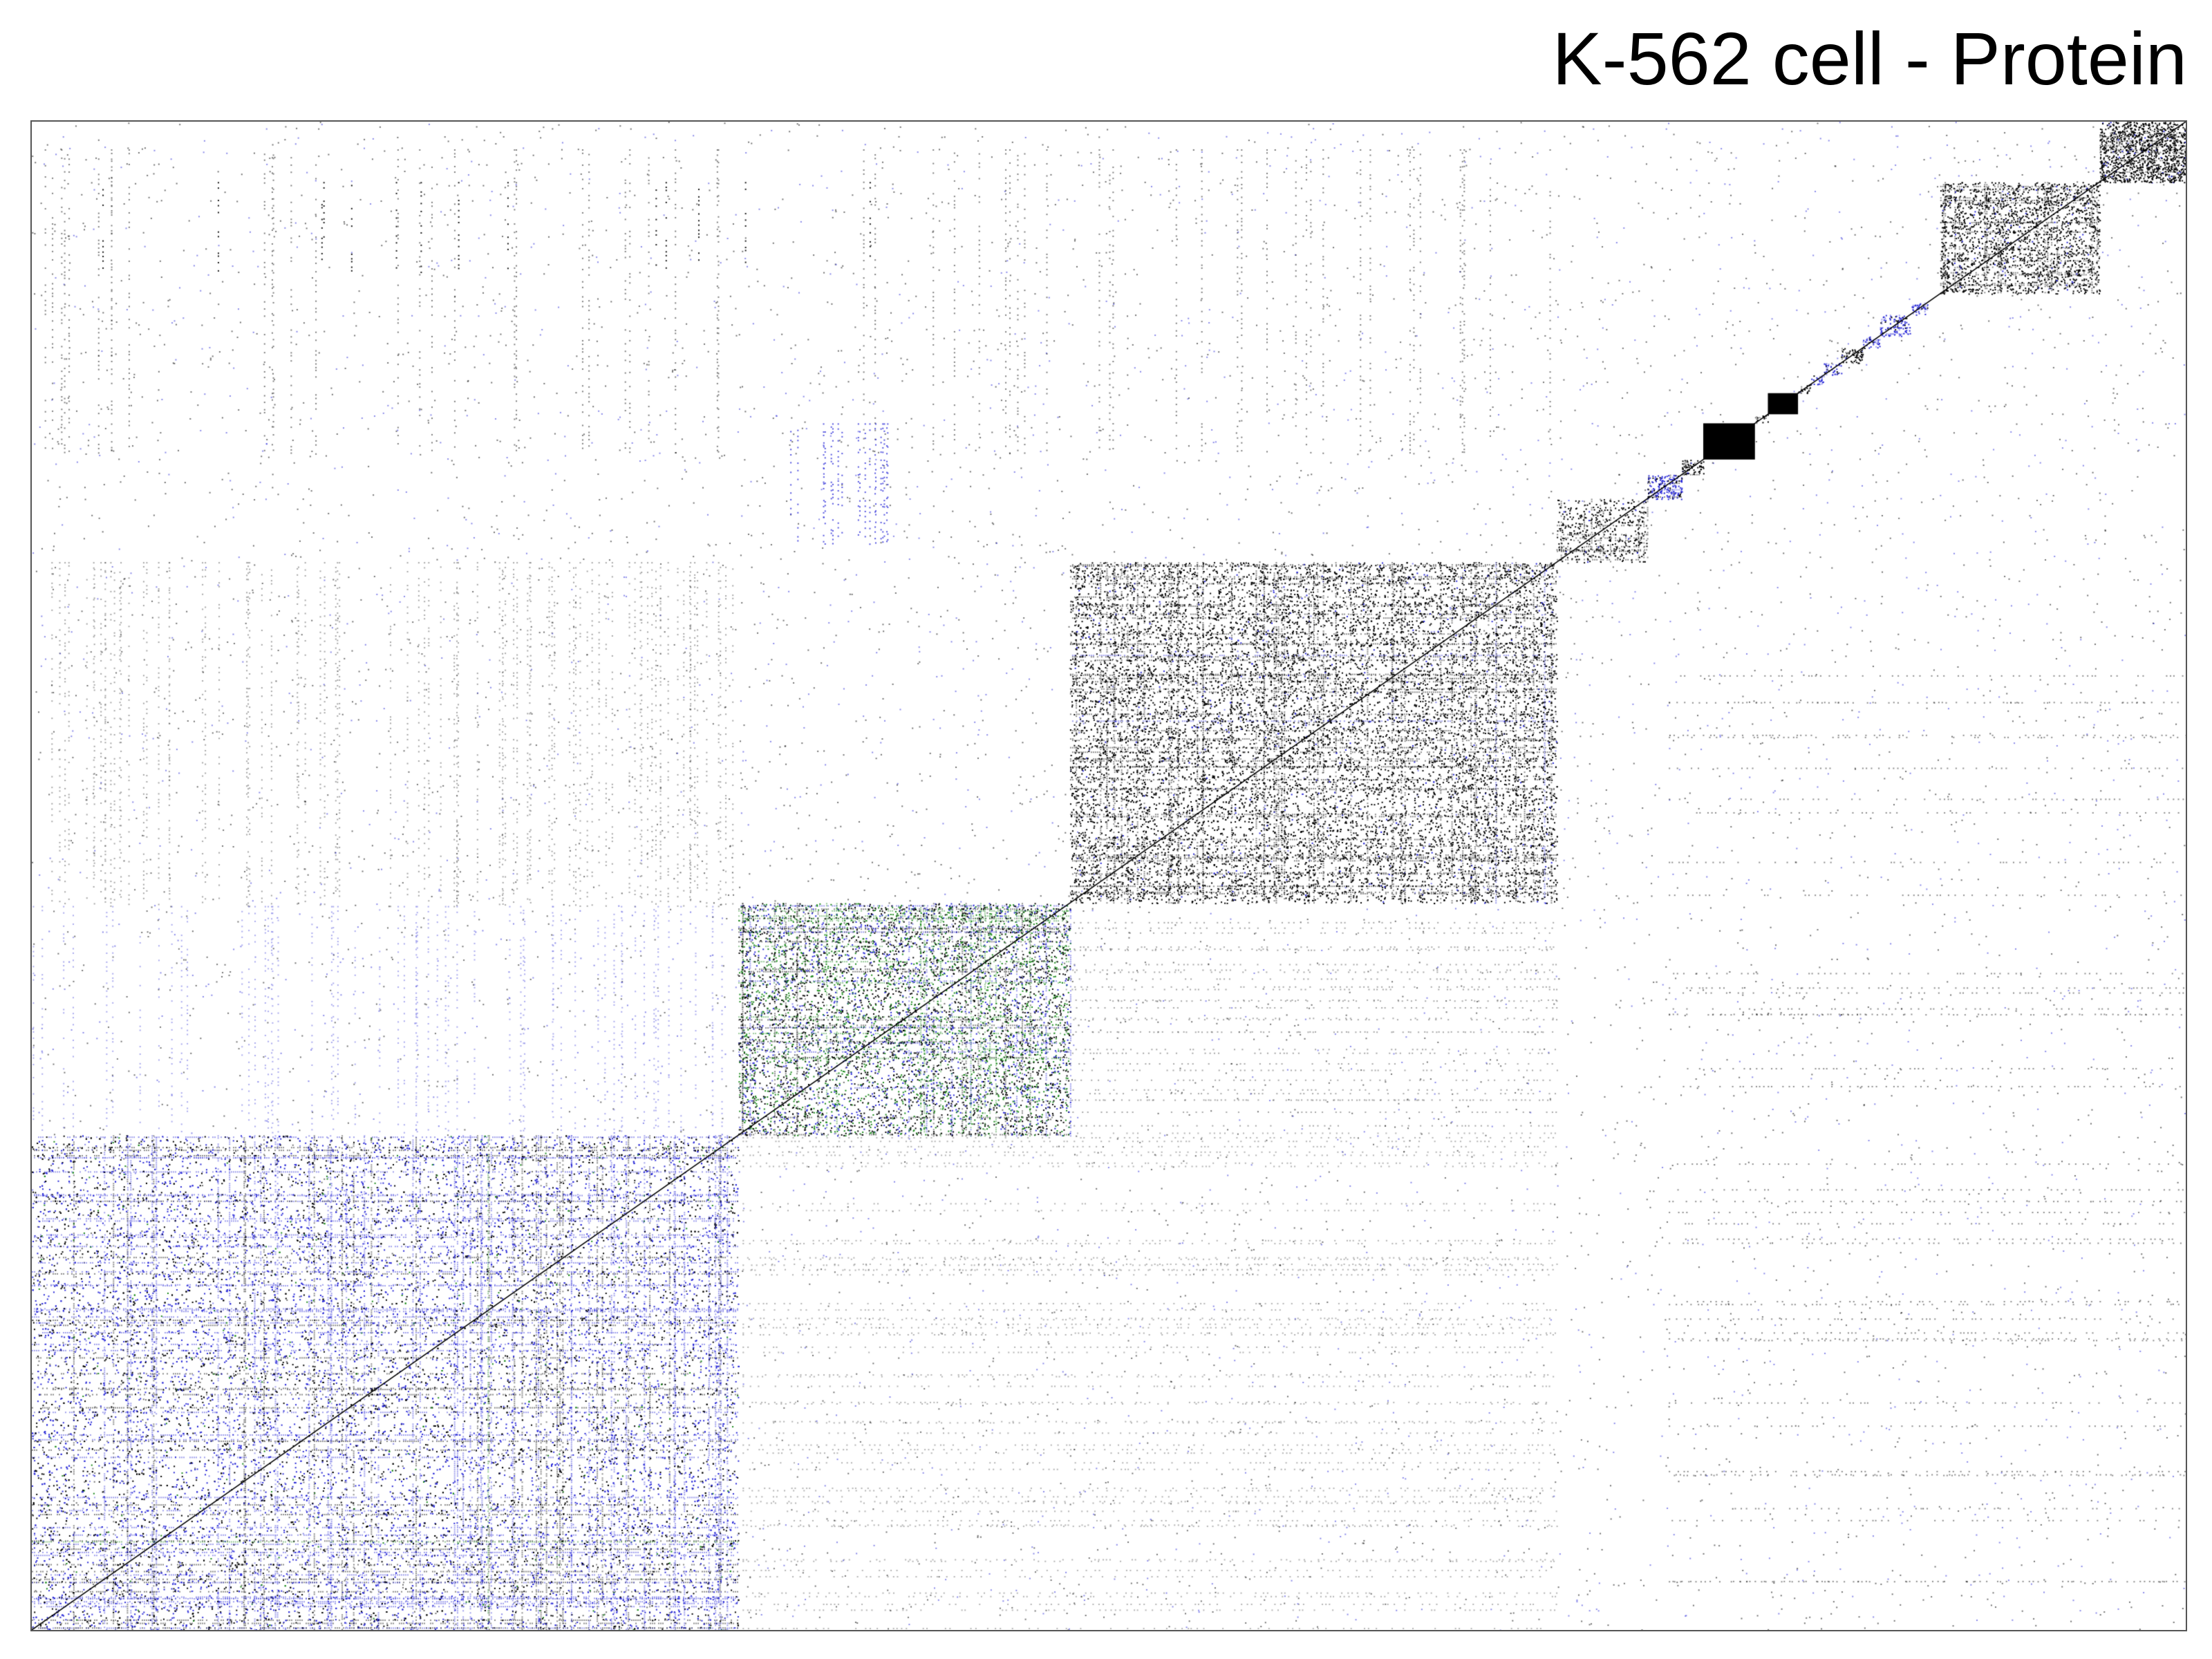 The width and height of the screenshot is (2212, 1659). Describe the element at coordinates (1869, 59) in the screenshot. I see `chart-title: K-562 cell - Protein` at that location.